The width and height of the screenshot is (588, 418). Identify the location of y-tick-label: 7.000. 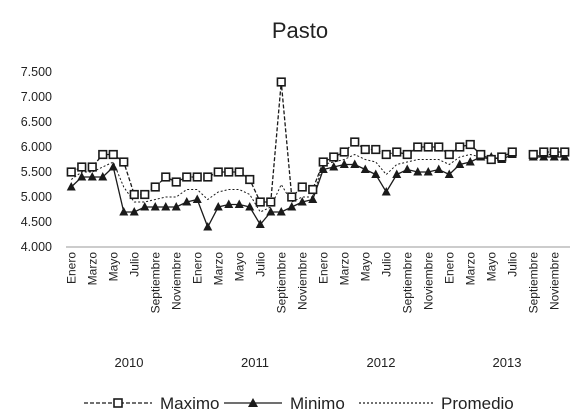
(36, 97).